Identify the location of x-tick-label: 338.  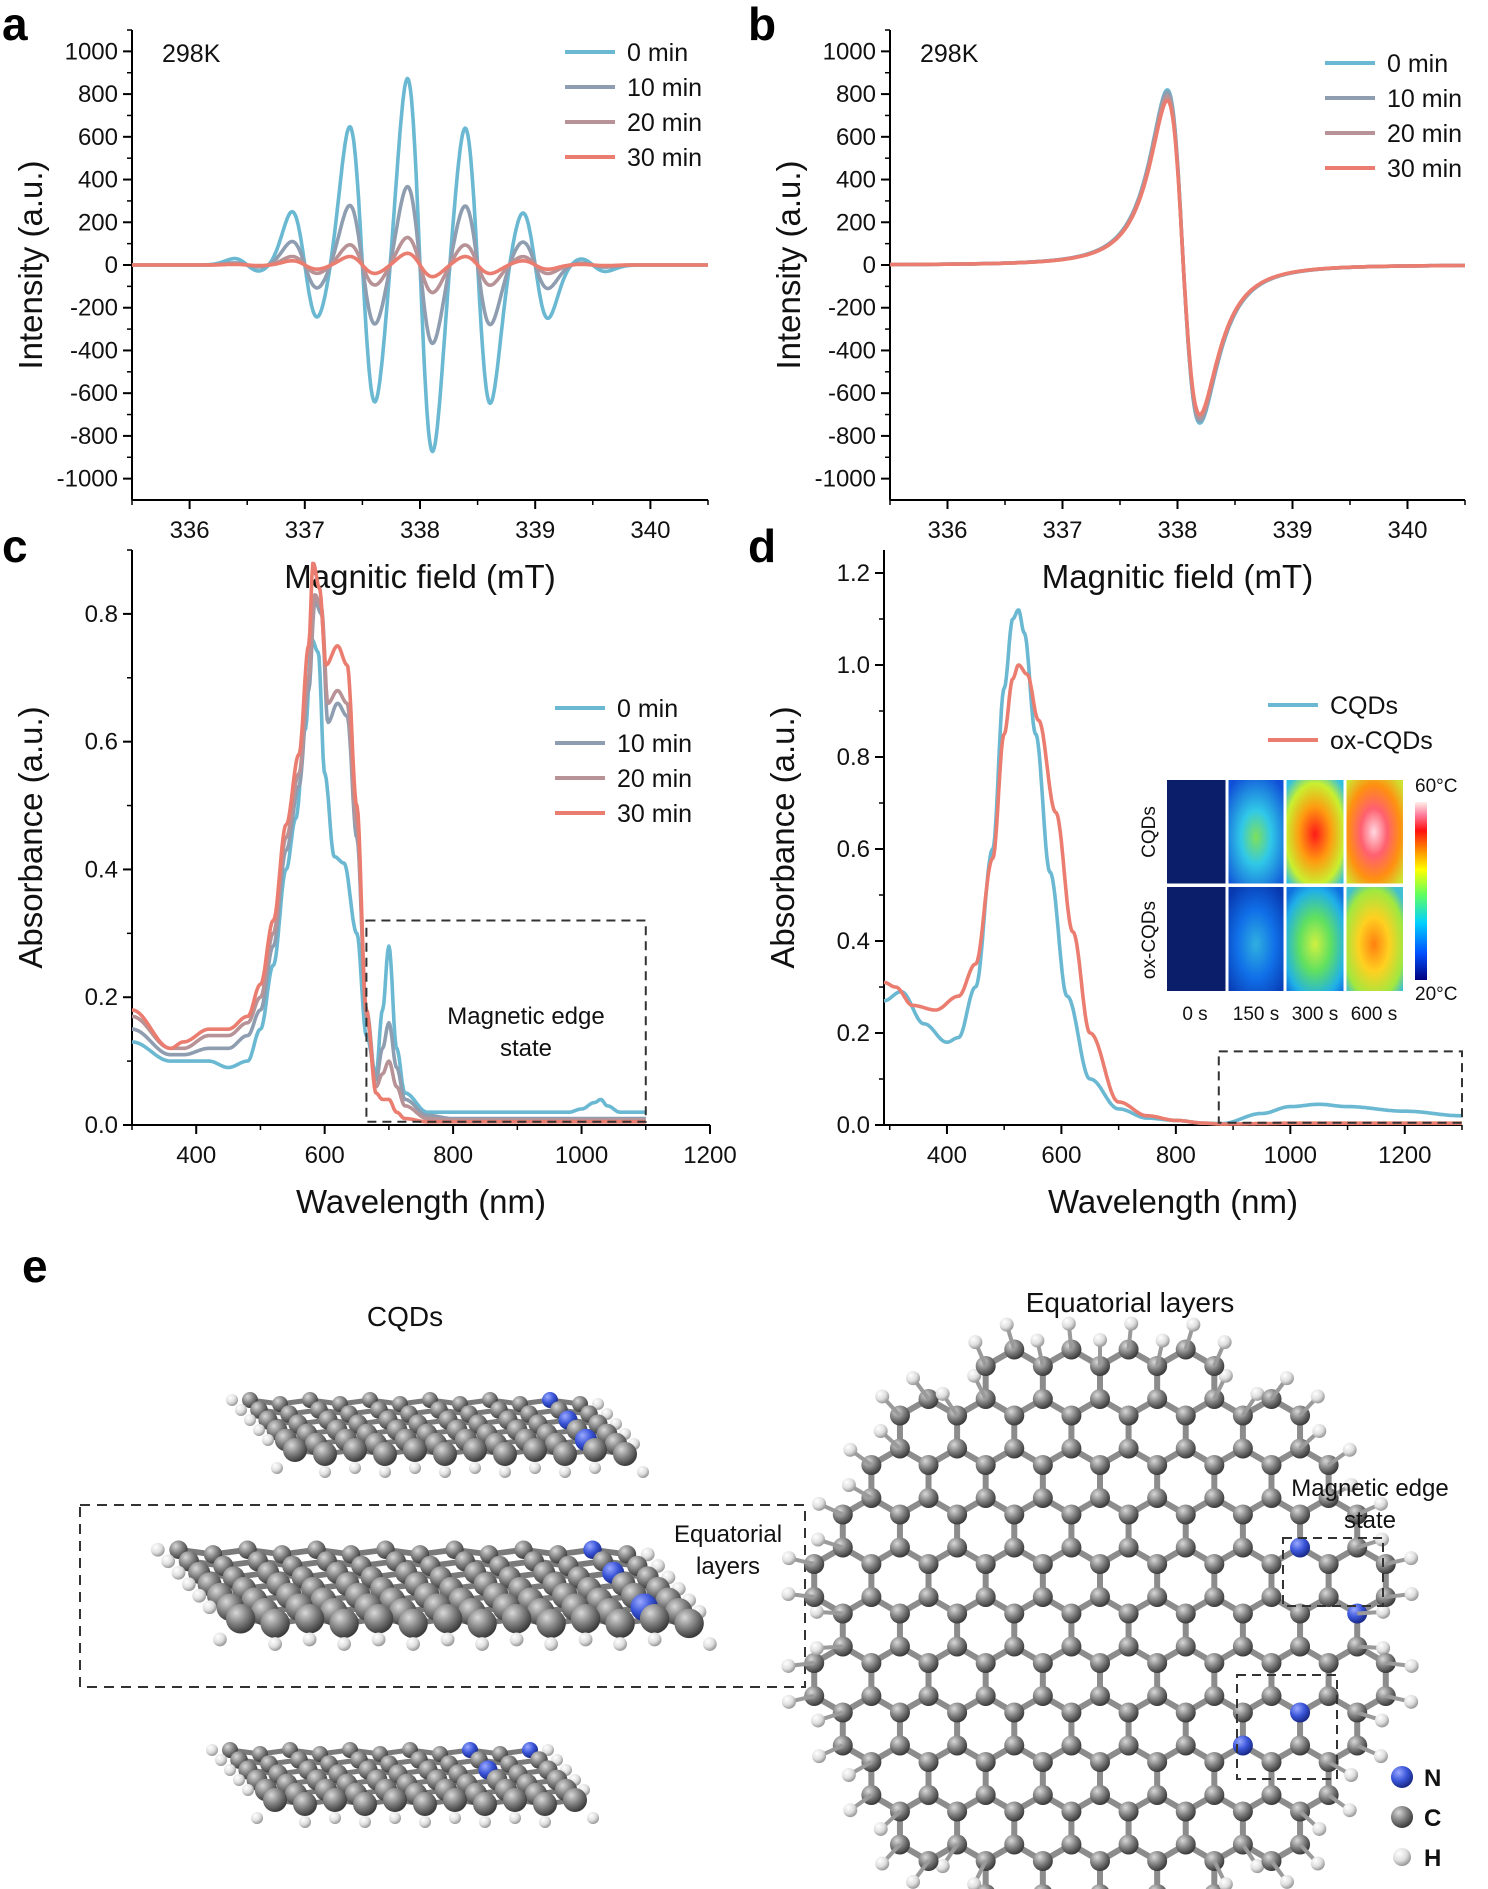
(1177, 530).